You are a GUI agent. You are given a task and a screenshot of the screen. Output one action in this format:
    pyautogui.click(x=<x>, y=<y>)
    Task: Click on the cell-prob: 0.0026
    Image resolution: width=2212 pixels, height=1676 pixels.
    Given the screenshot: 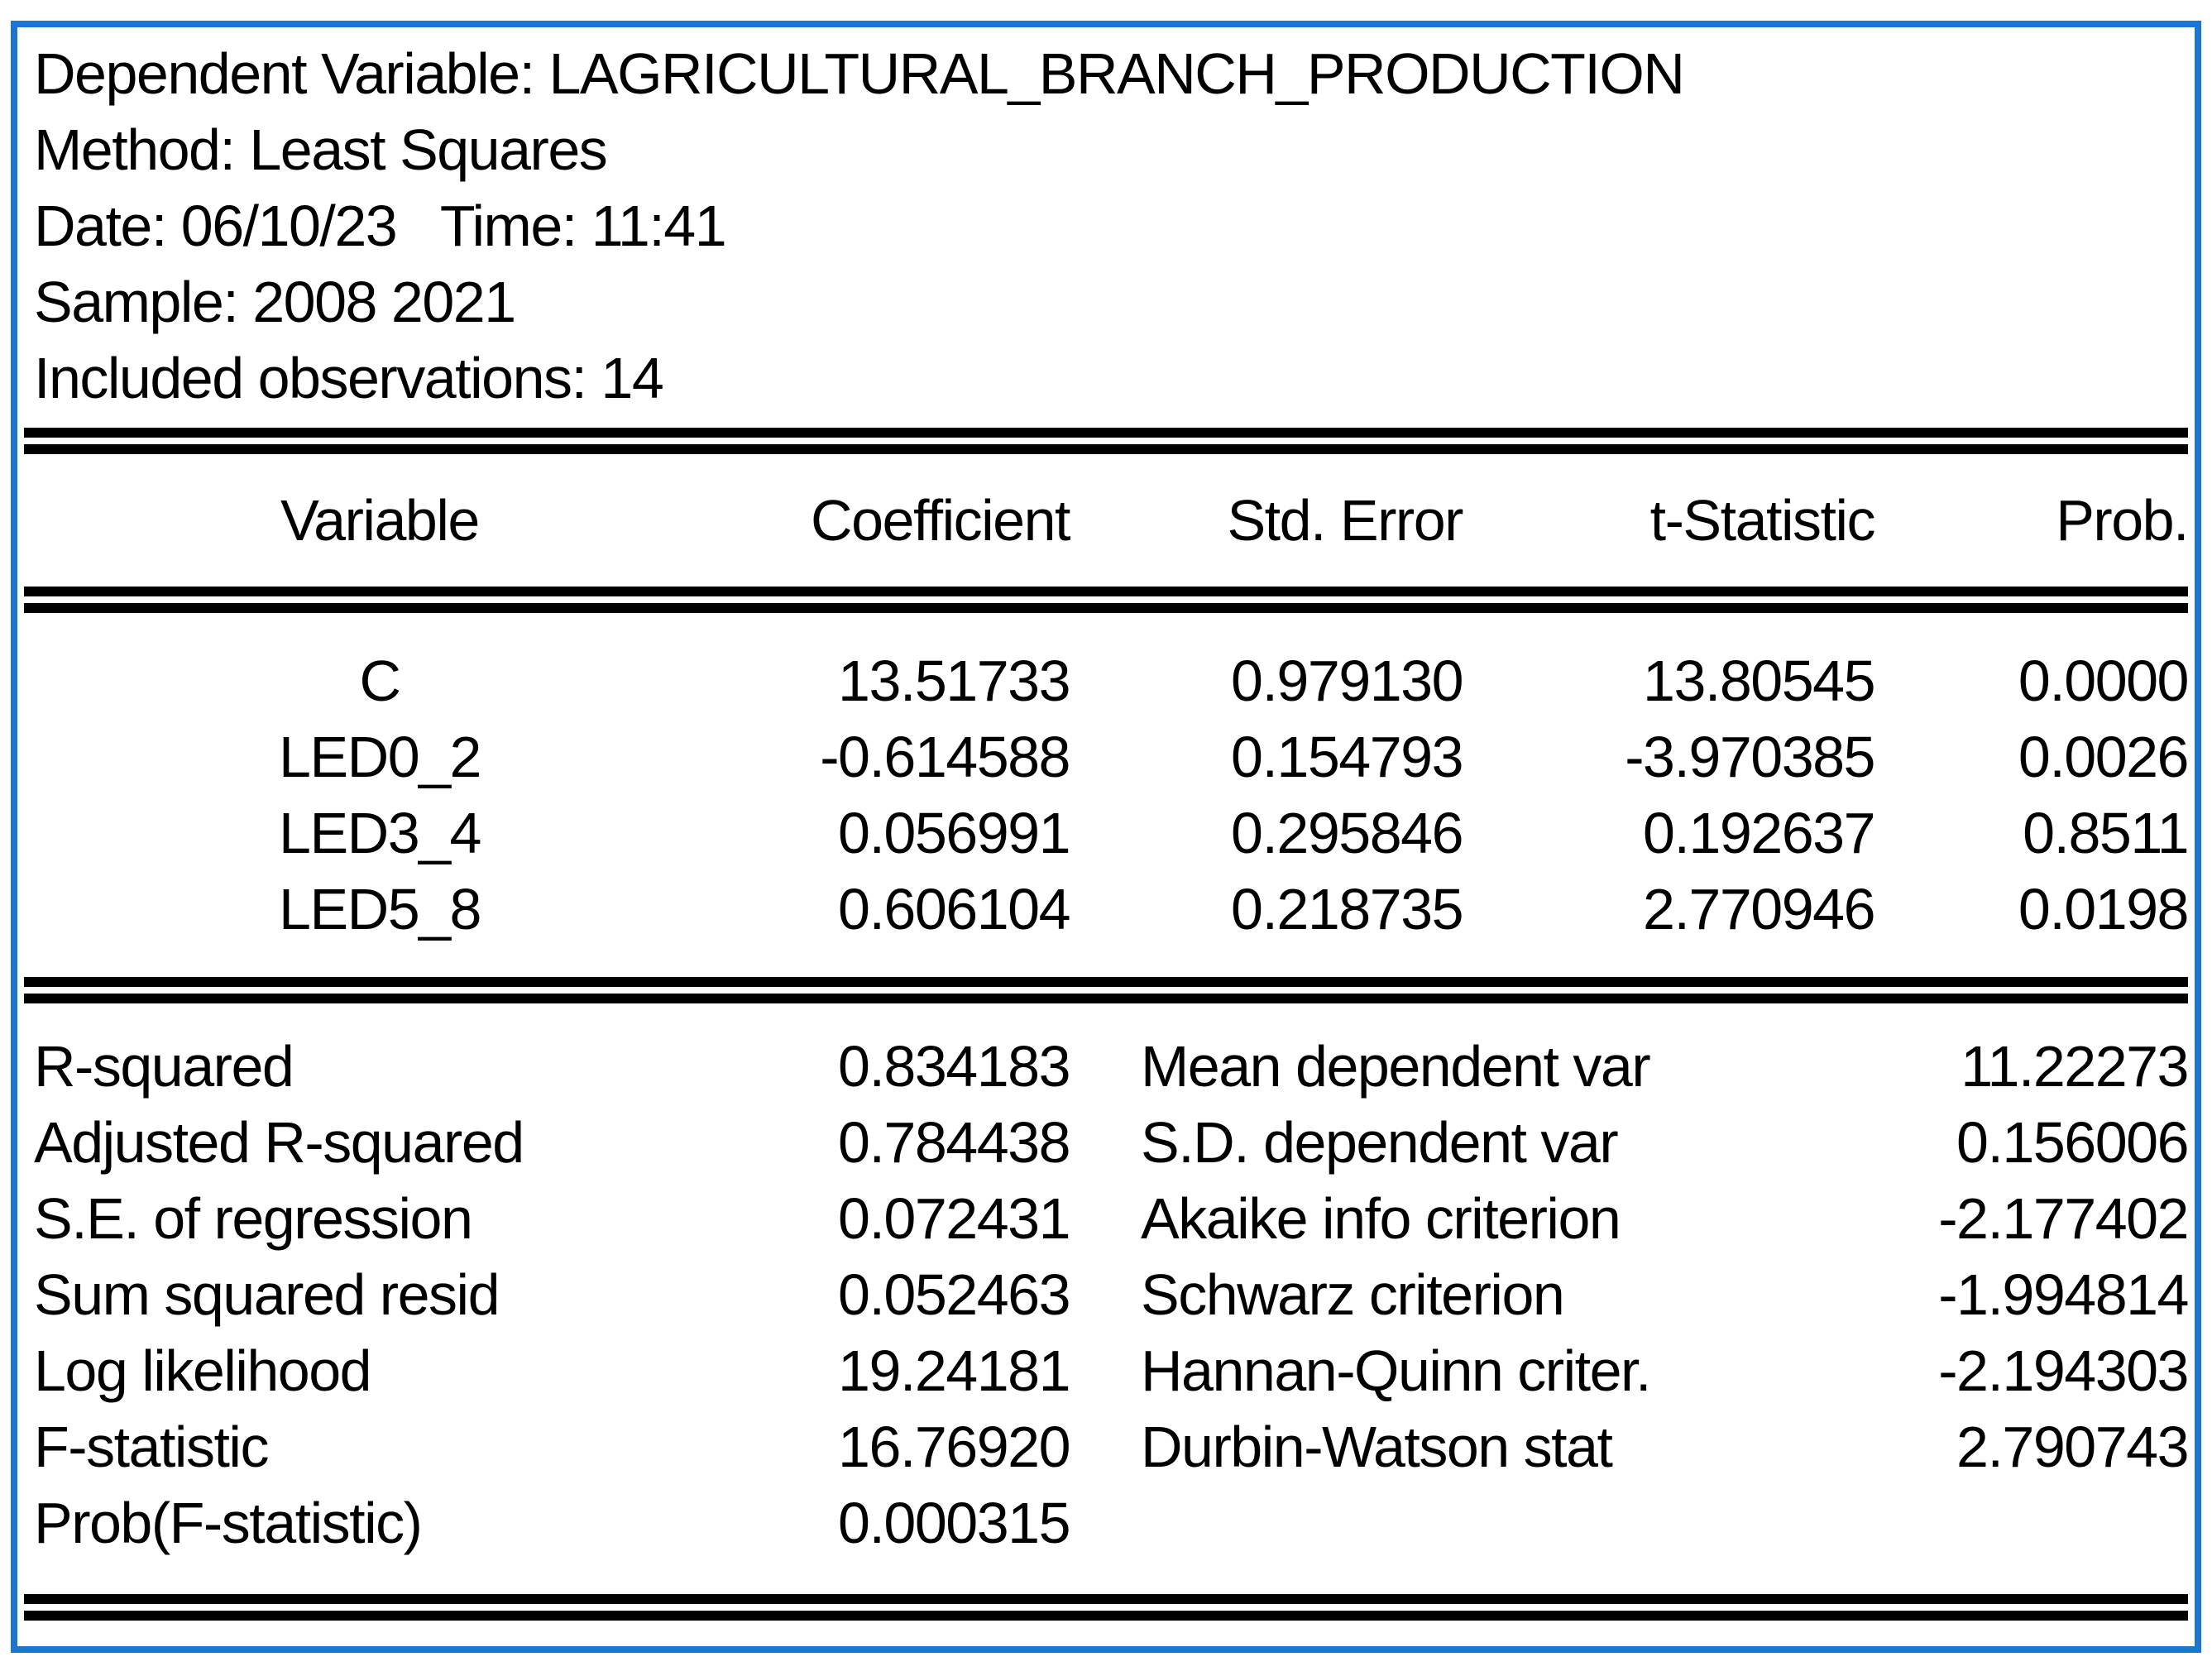 What is the action you would take?
    pyautogui.click(x=2104, y=757)
    